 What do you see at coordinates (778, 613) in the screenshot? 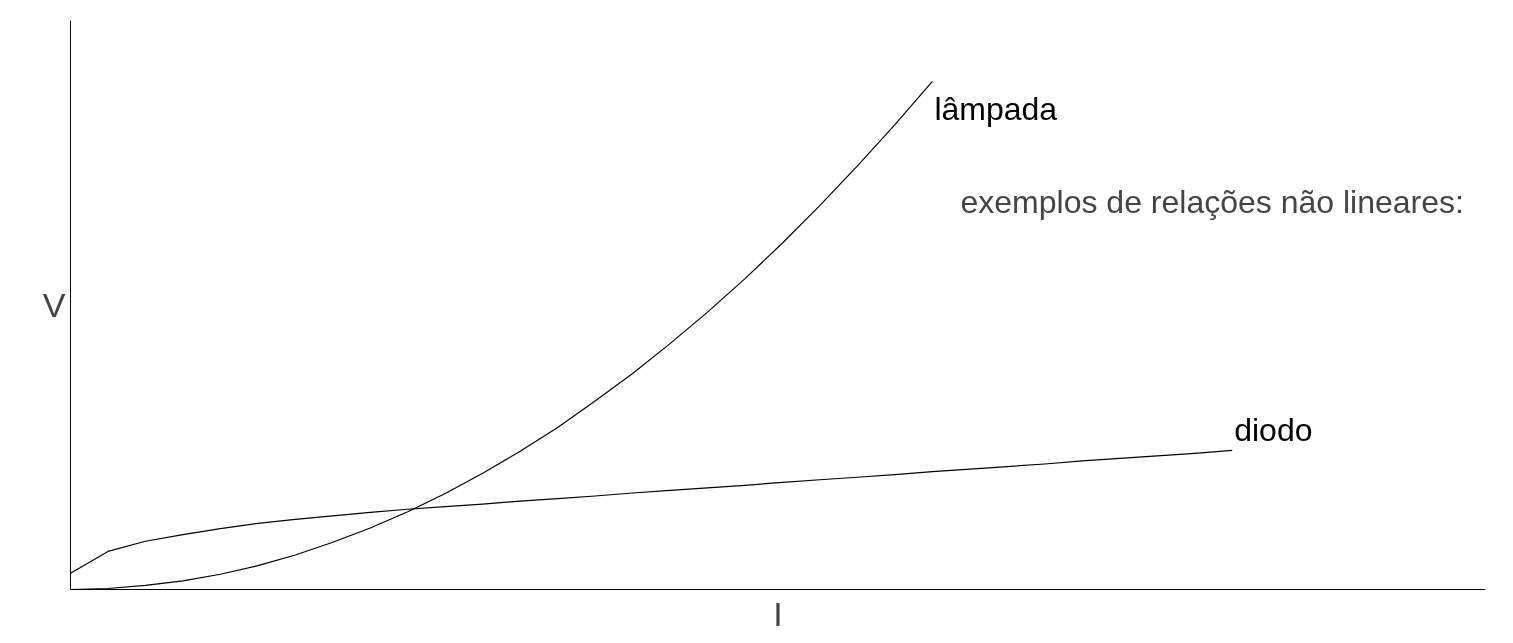
I see `x-axis-title: I` at bounding box center [778, 613].